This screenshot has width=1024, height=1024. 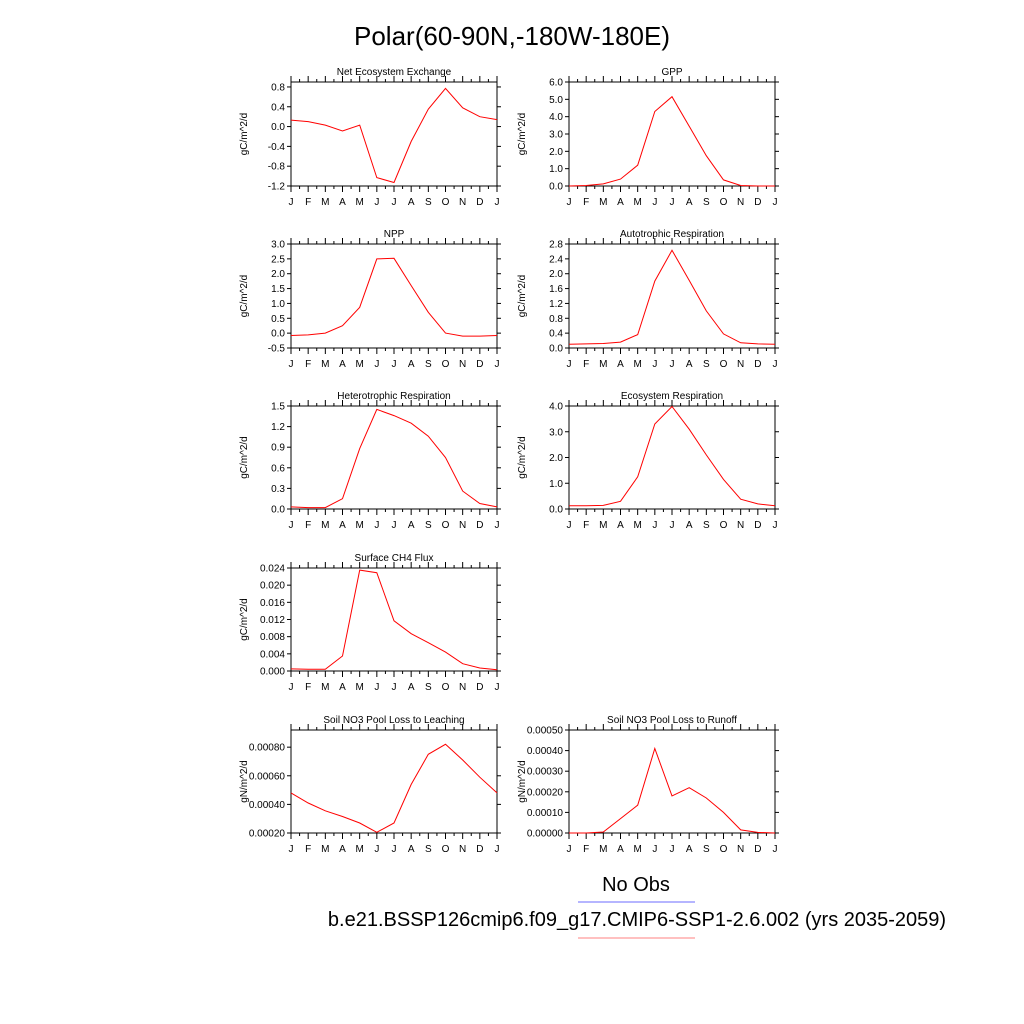 I want to click on y-tick-label: -0.5, so click(x=277, y=349).